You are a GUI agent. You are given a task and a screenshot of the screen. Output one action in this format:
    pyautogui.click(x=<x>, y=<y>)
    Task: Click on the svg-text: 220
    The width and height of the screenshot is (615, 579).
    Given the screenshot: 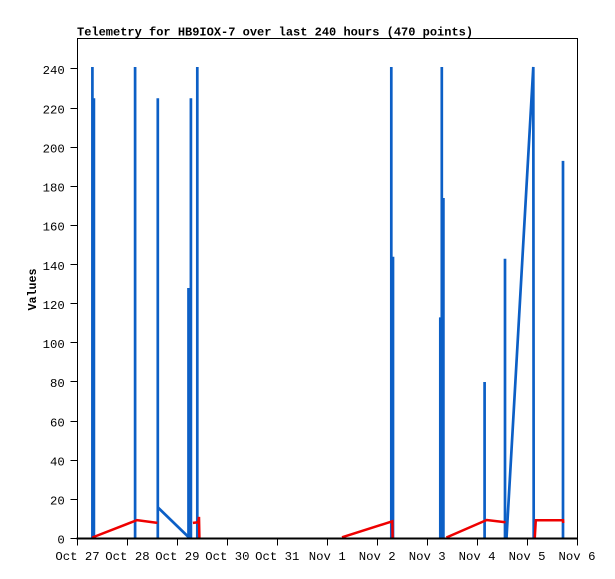 What is the action you would take?
    pyautogui.click(x=54, y=110)
    